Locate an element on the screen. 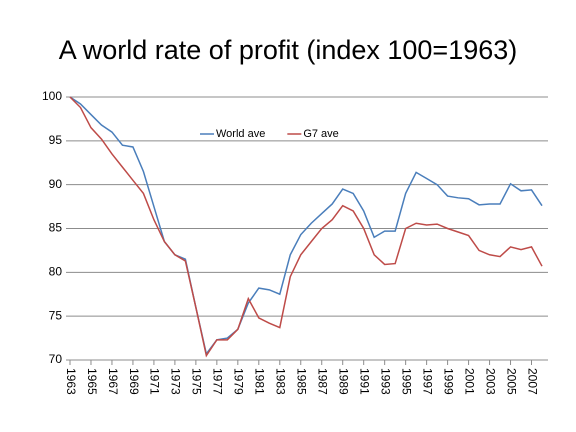 The image size is (576, 432). x-tick-label: 1977 is located at coordinates (218, 381).